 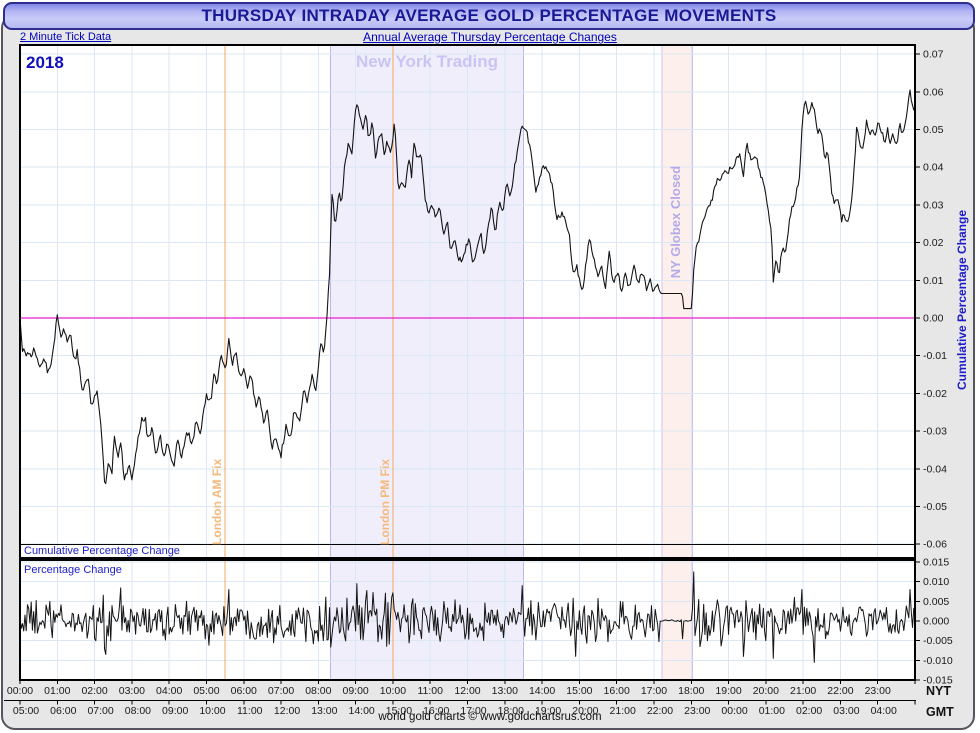 I want to click on main-panel-label: Cumulative Percentage Change, so click(x=102, y=551).